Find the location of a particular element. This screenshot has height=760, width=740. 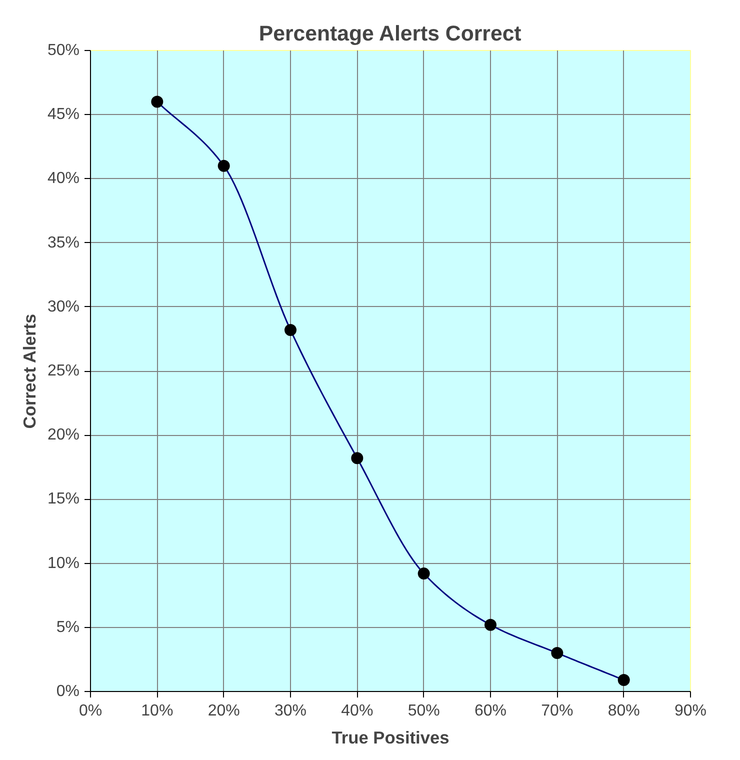

x-axis-title: True Positives is located at coordinates (391, 738).